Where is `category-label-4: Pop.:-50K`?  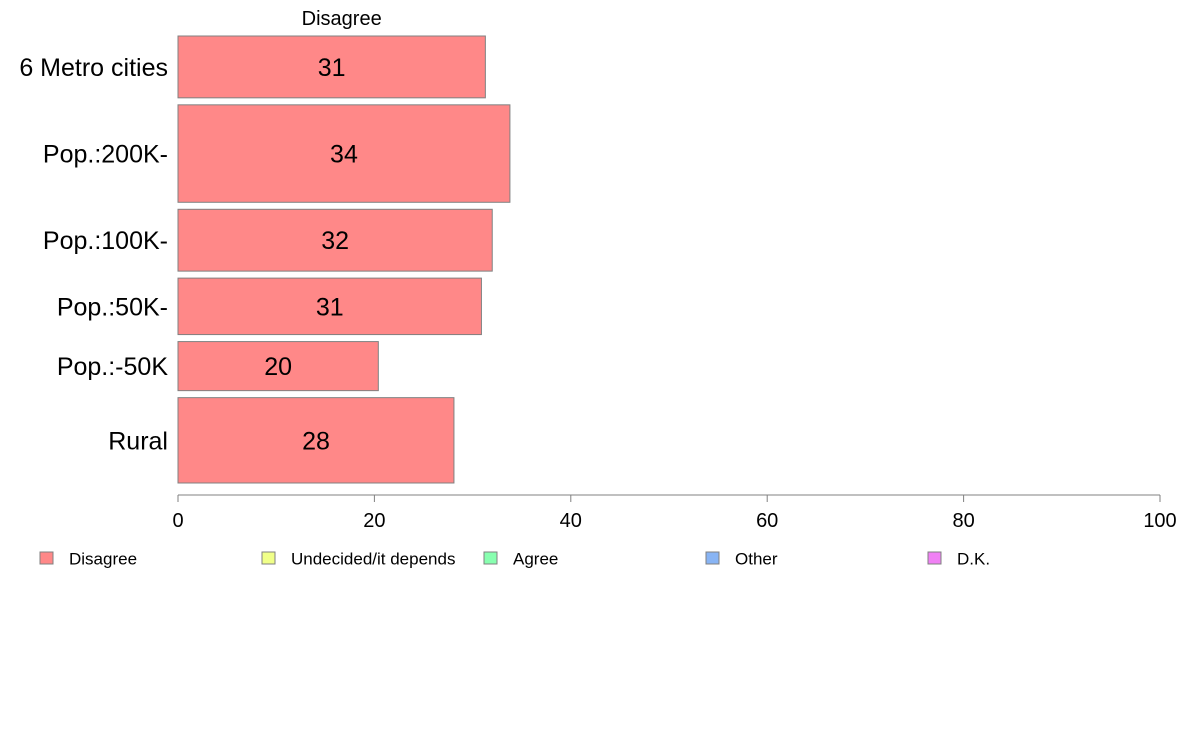
category-label-4: Pop.:-50K is located at coordinates (113, 367).